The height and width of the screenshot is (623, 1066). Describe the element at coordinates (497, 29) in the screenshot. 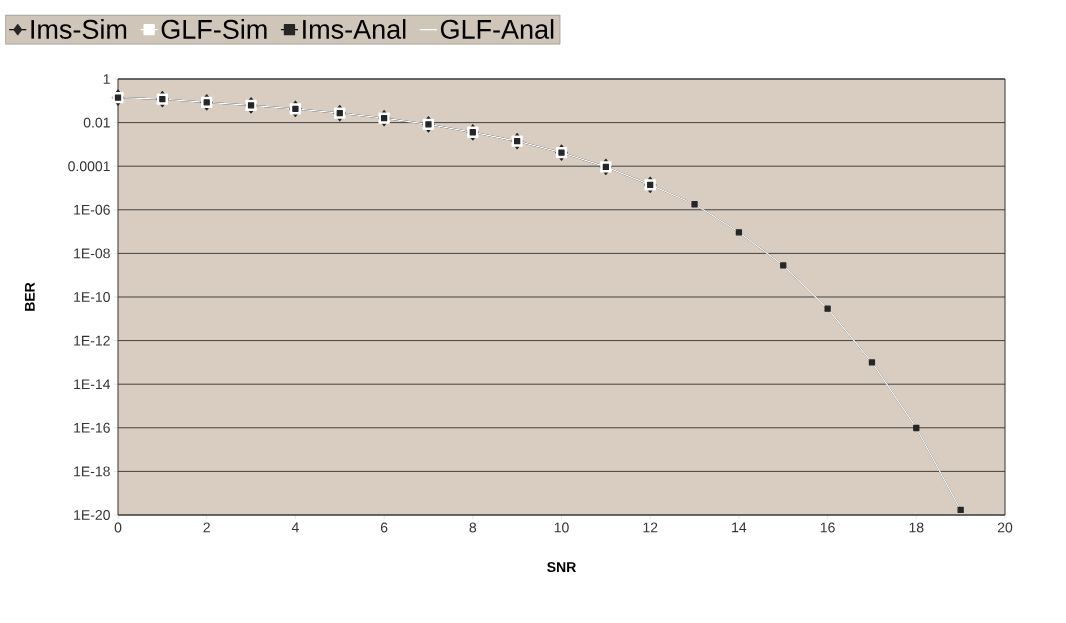

I see `legend-label: GLF-Anal` at that location.